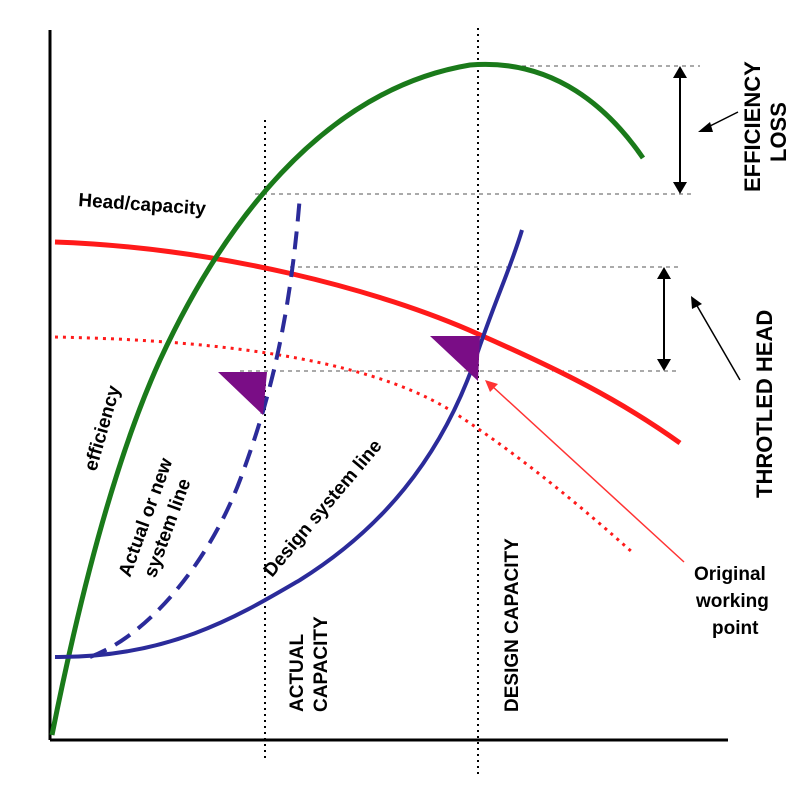 Image resolution: width=812 pixels, height=790 pixels. Describe the element at coordinates (309, 664) in the screenshot. I see `actual-capacity-label: ACTUAL CAPACITY` at that location.